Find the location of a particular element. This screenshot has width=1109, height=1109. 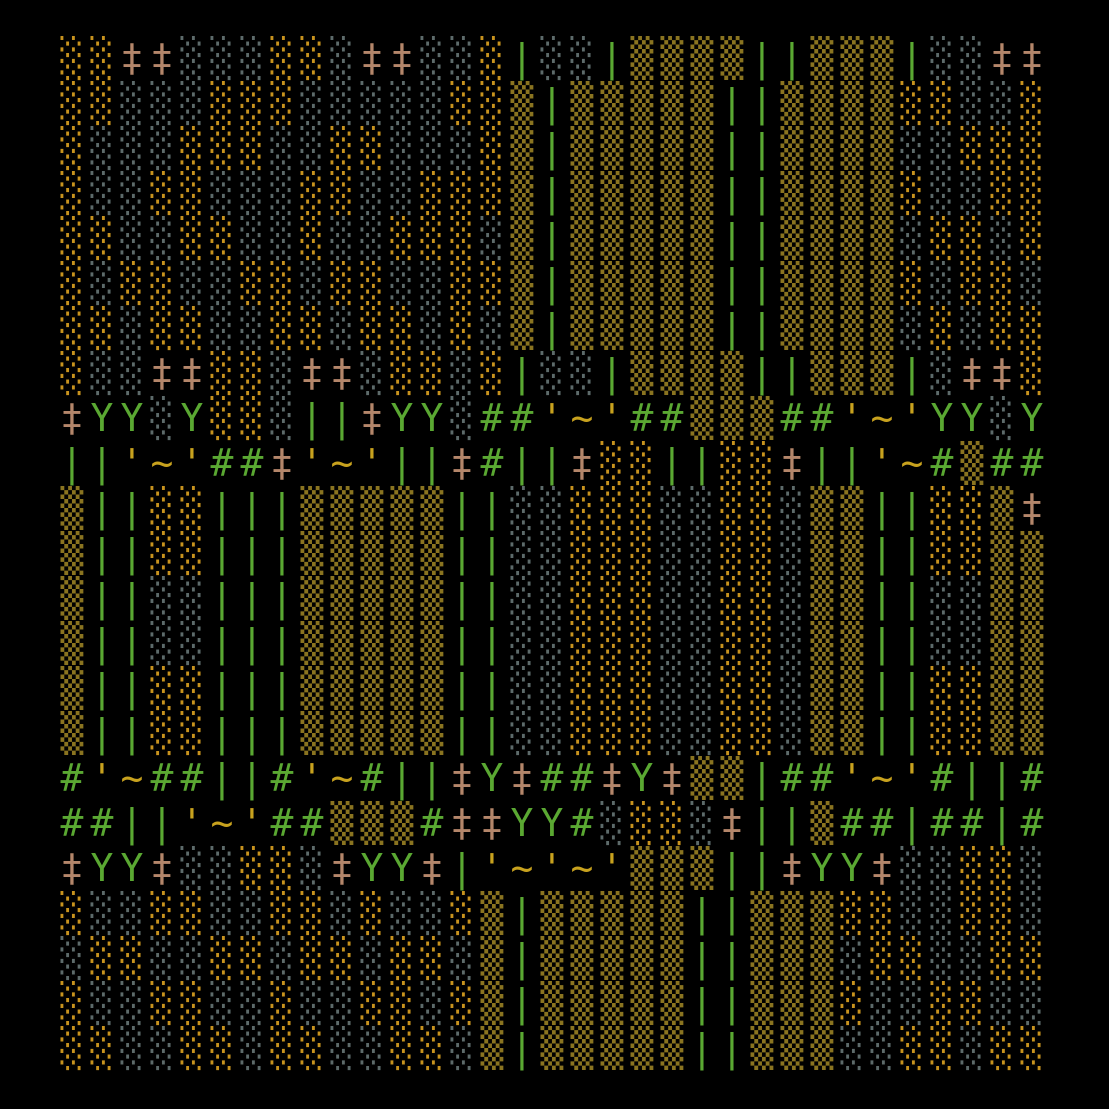

art-row: ░ ░ ‡ ‡ ░ ░ ░ ░ ░ ░ ‡ ‡ ░ ░ ░ | ░ ░ | ▒ ▒ ▒ ▒ | | ▒ ▒ ▒ | ░ ░ ‡ ‡ is located at coordinates (554, 58).